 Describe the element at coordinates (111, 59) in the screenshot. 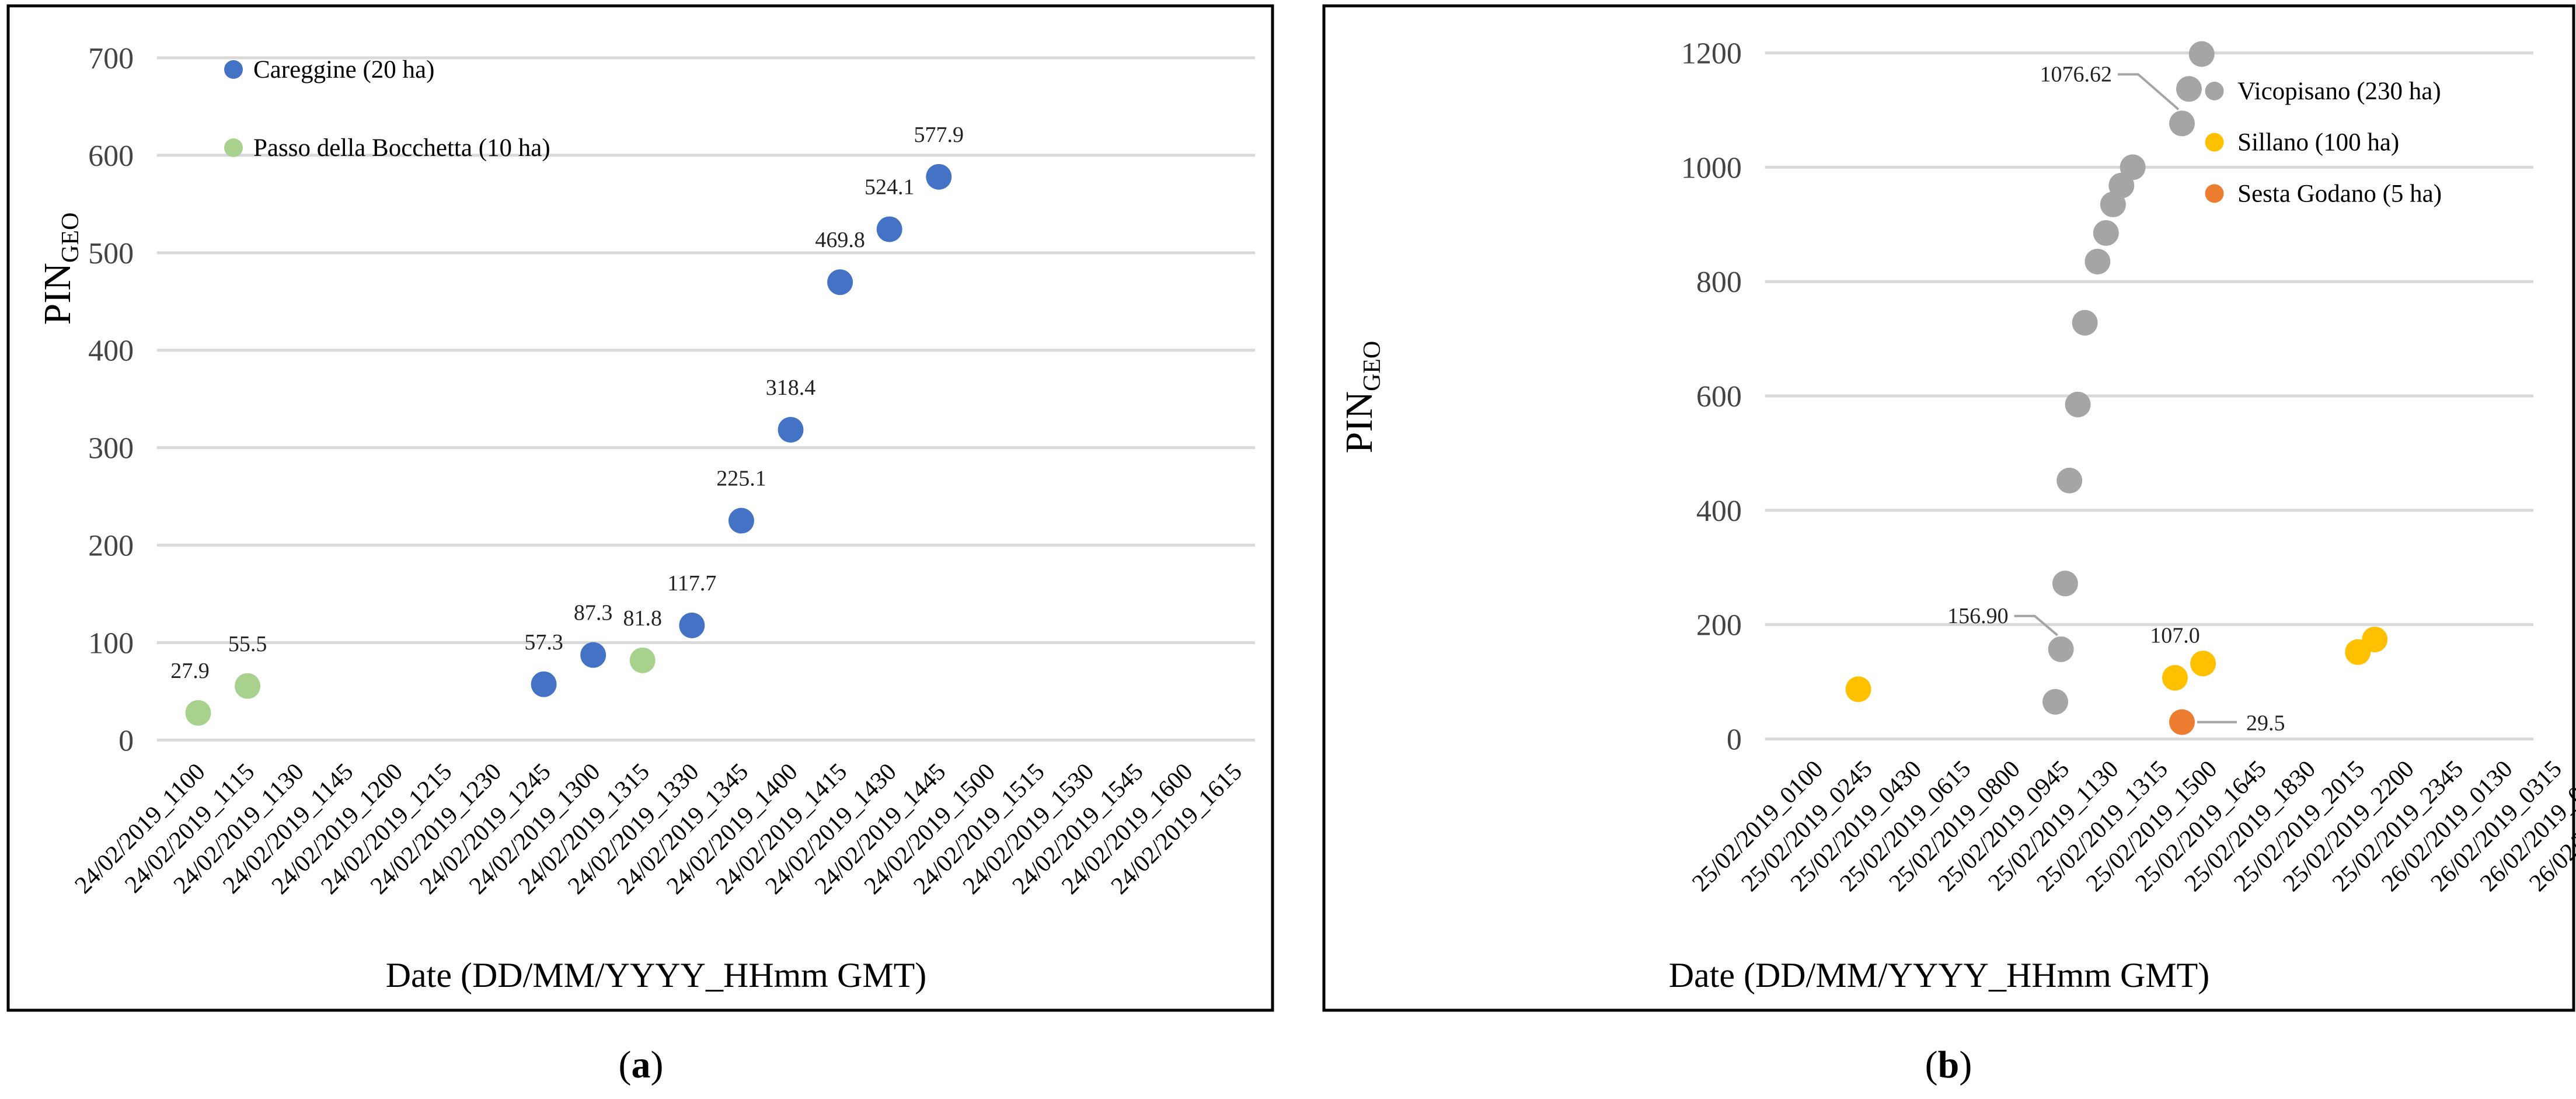

I see `chart-a-y-tick-label: 700` at that location.